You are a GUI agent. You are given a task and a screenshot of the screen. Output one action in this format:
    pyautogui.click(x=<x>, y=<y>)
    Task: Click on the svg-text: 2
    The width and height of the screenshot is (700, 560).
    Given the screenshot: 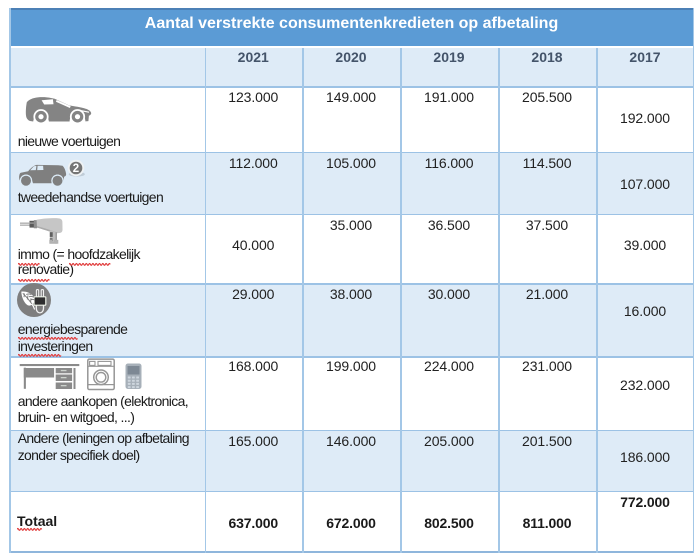 What is the action you would take?
    pyautogui.click(x=76, y=169)
    